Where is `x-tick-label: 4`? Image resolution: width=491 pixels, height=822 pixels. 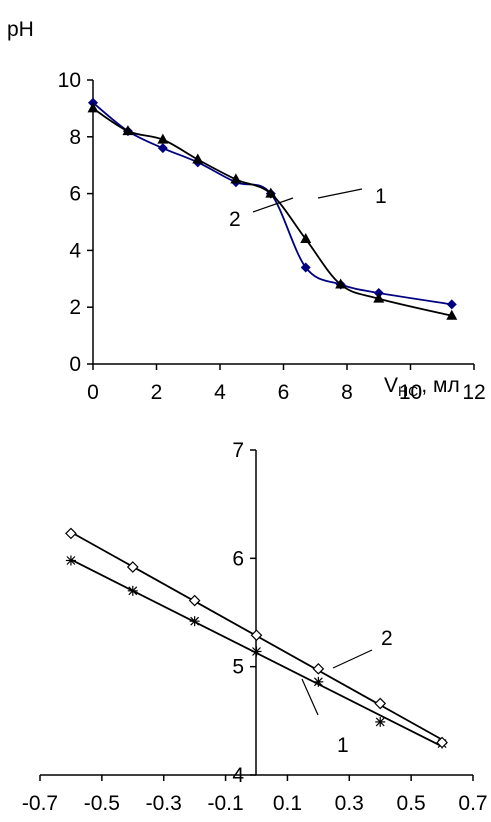 x-tick-label: 4 is located at coordinates (220, 392).